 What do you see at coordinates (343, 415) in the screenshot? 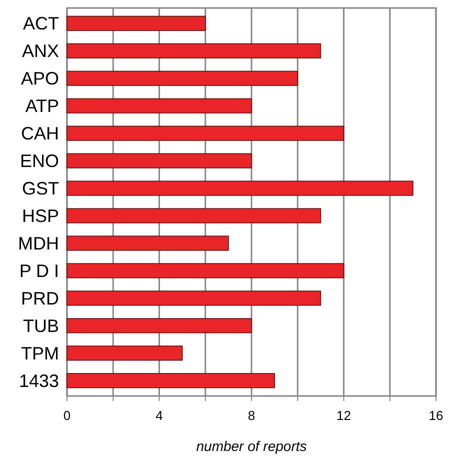
I see `x-tick-label: 12` at bounding box center [343, 415].